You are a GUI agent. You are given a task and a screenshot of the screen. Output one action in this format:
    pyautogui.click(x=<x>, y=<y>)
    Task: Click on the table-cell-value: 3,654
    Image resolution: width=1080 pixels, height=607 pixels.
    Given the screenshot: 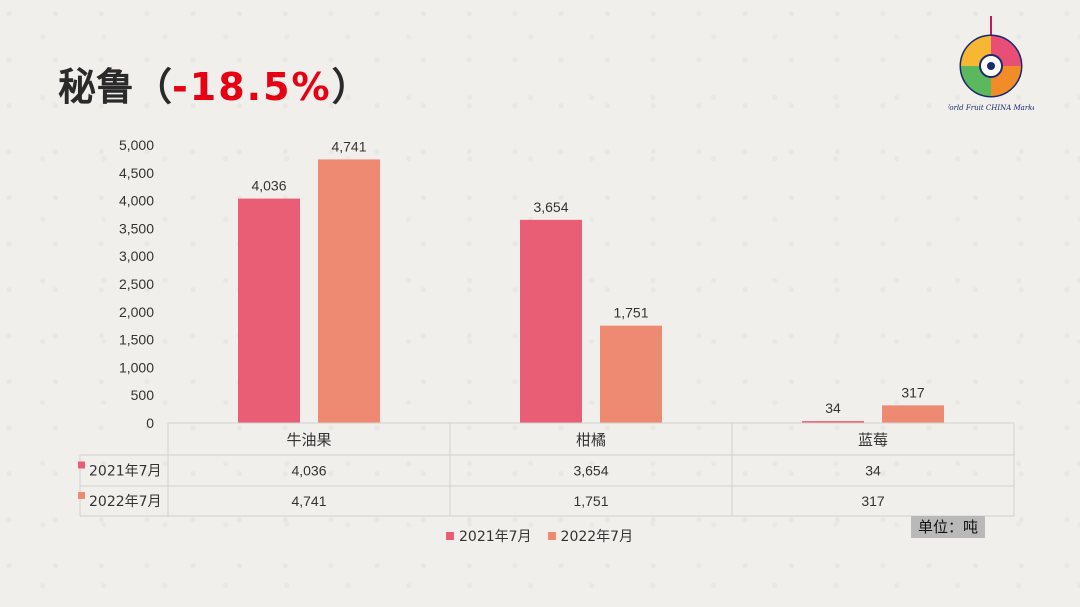 What is the action you would take?
    pyautogui.click(x=590, y=471)
    